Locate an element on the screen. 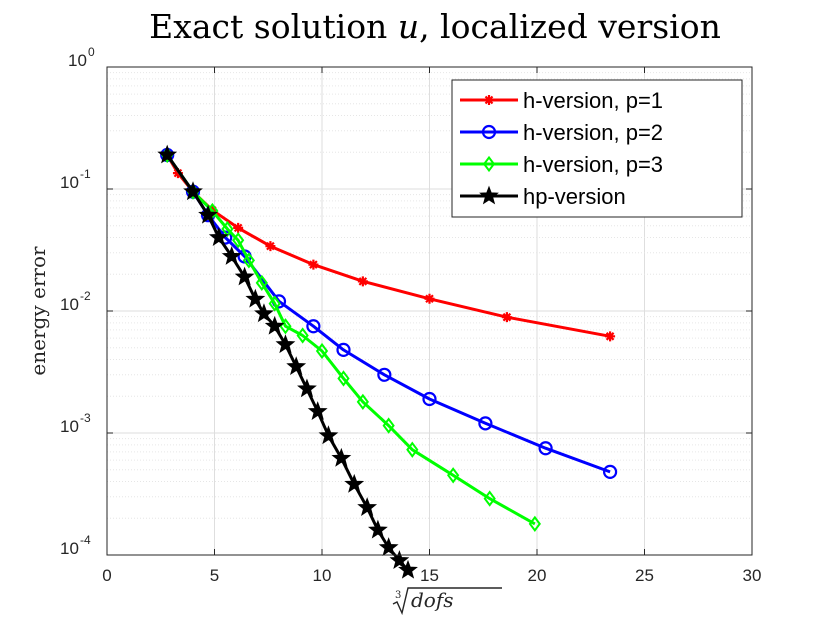 The height and width of the screenshot is (623, 830). chart-title: Exact solution u, localized version is located at coordinates (435, 26).